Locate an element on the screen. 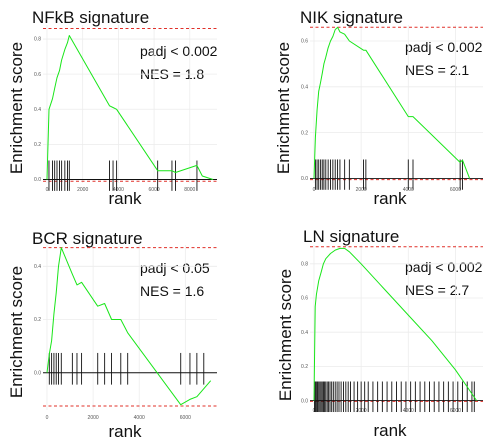 The width and height of the screenshot is (485, 445). x-tick-label: 8000 is located at coordinates (189, 190).